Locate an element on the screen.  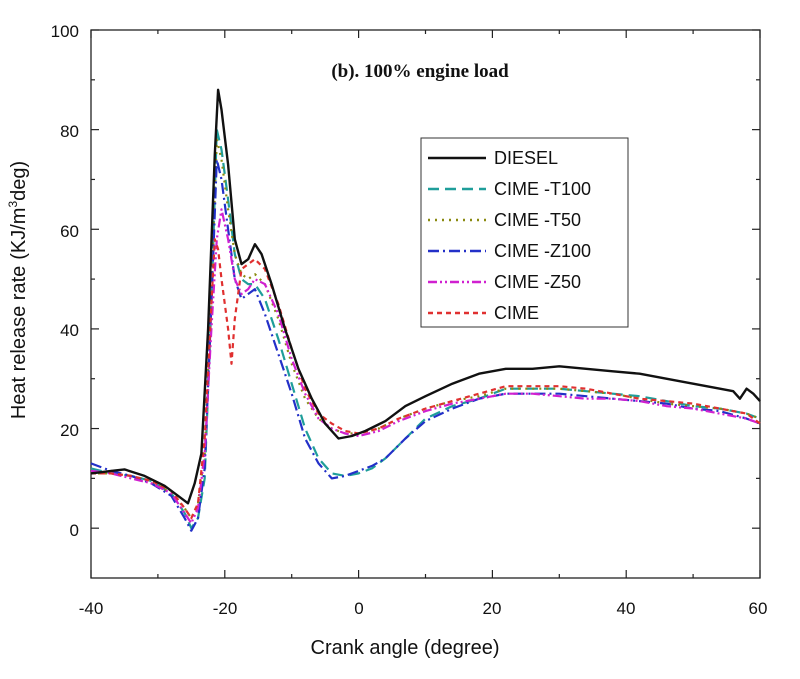
y-tick-label: 40 is located at coordinates (69, 330).